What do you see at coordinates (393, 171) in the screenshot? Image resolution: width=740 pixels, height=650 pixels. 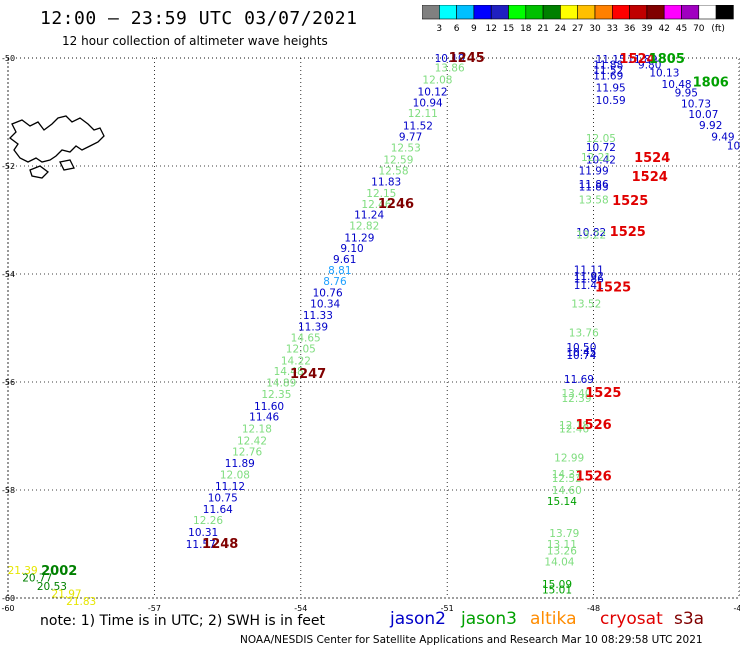 I see `wave-height-label: 12.58` at bounding box center [393, 171].